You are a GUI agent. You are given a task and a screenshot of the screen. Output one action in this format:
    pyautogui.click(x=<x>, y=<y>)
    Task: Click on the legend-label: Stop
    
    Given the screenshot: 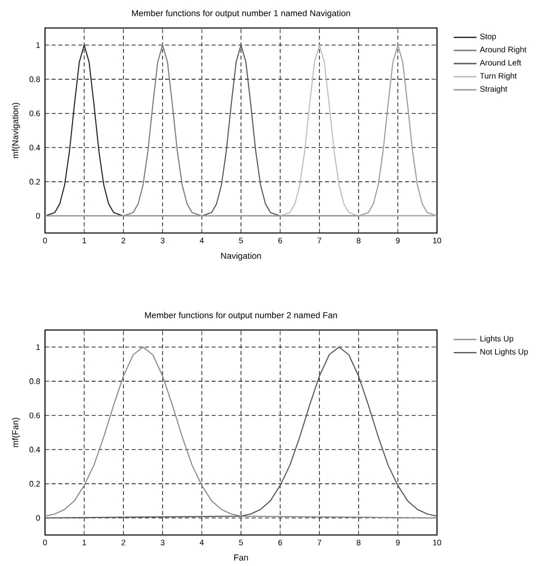 What is the action you would take?
    pyautogui.click(x=488, y=37)
    